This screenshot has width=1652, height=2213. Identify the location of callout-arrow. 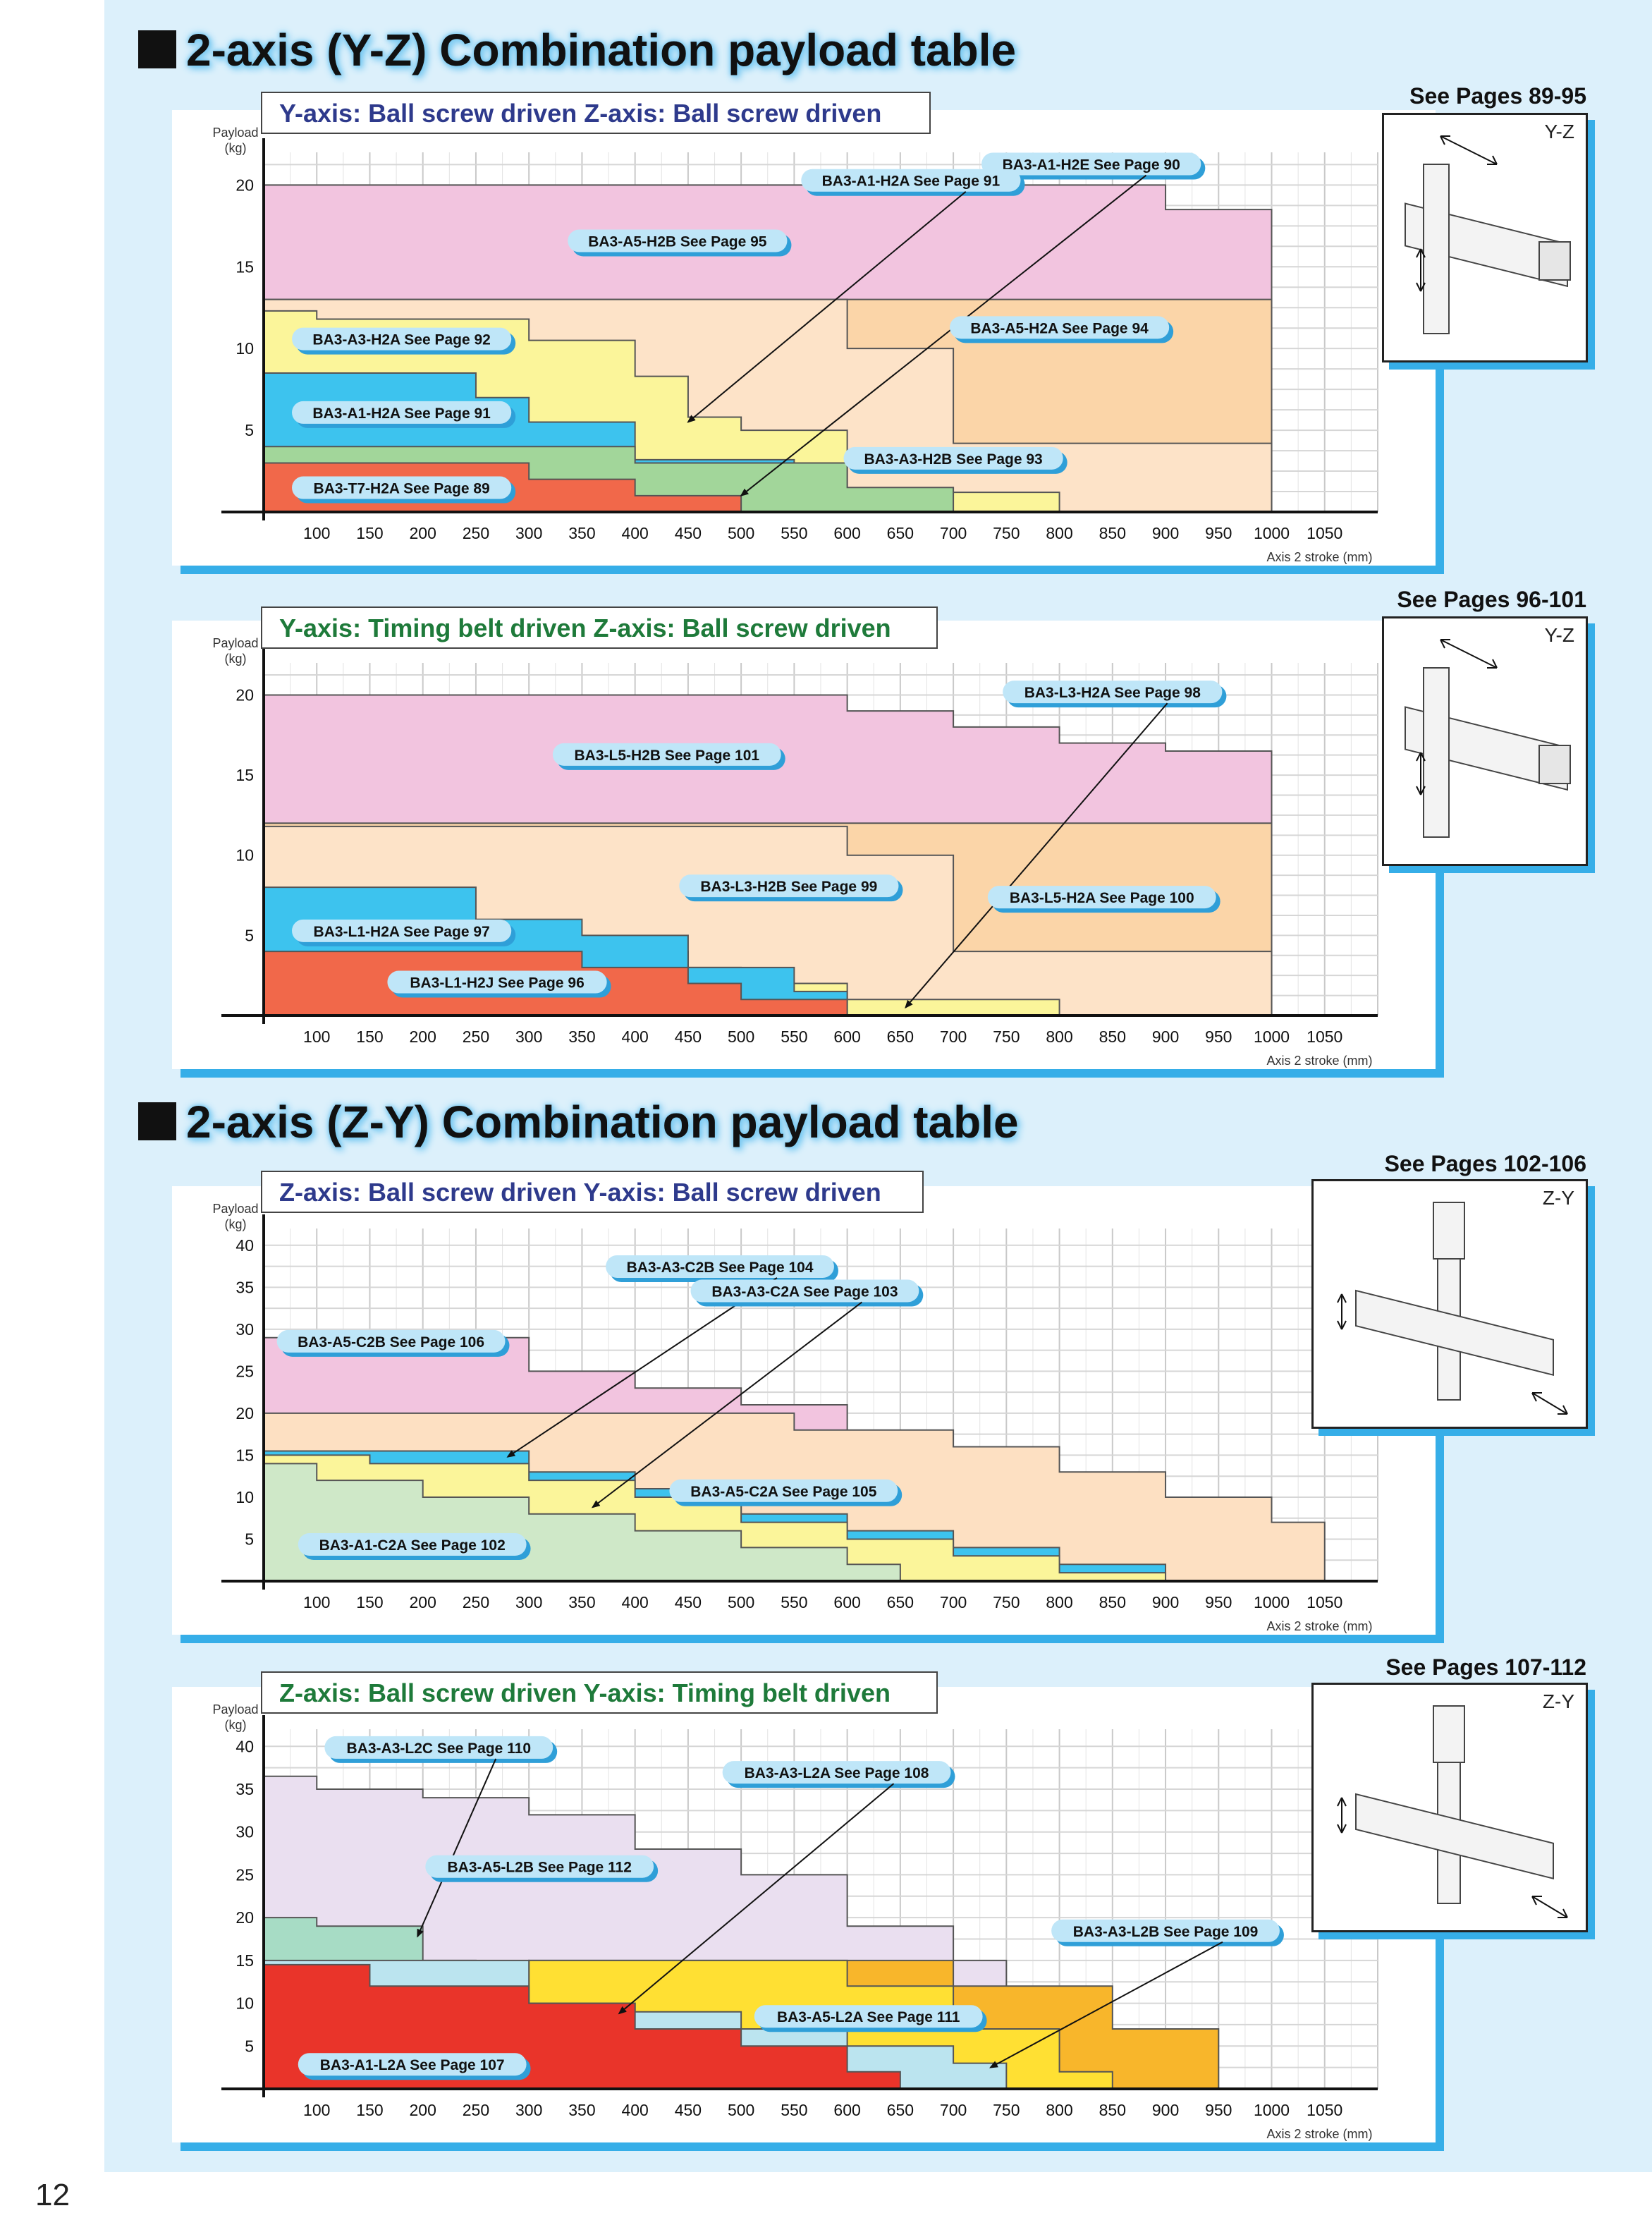
(1106, 2004).